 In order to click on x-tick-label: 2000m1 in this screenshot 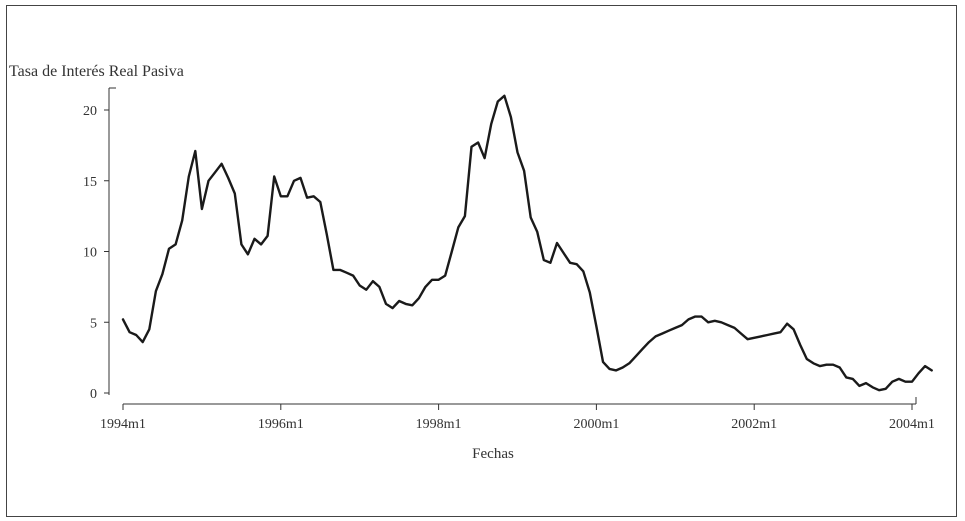, I will do `click(596, 424)`.